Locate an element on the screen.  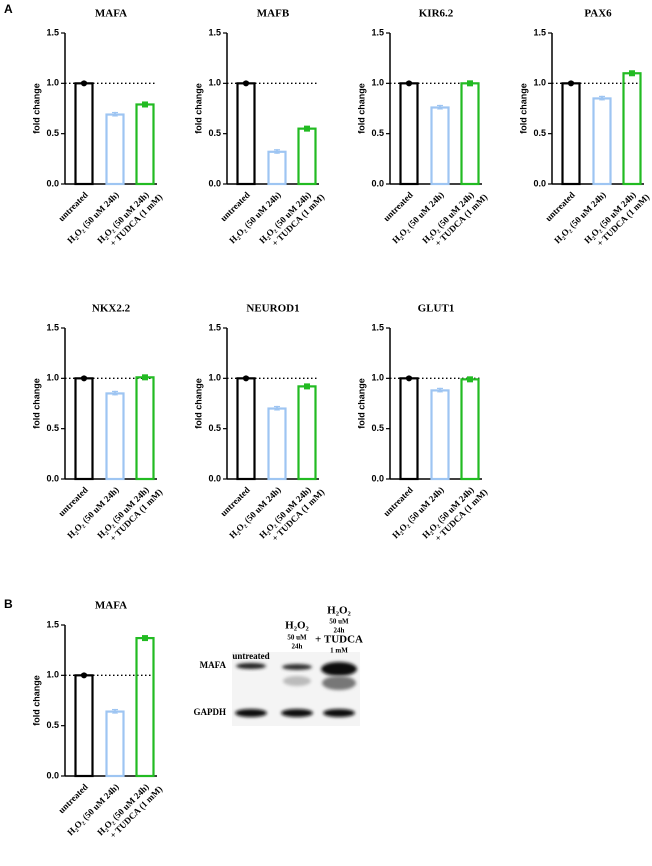
smear is located at coordinates (297, 681).